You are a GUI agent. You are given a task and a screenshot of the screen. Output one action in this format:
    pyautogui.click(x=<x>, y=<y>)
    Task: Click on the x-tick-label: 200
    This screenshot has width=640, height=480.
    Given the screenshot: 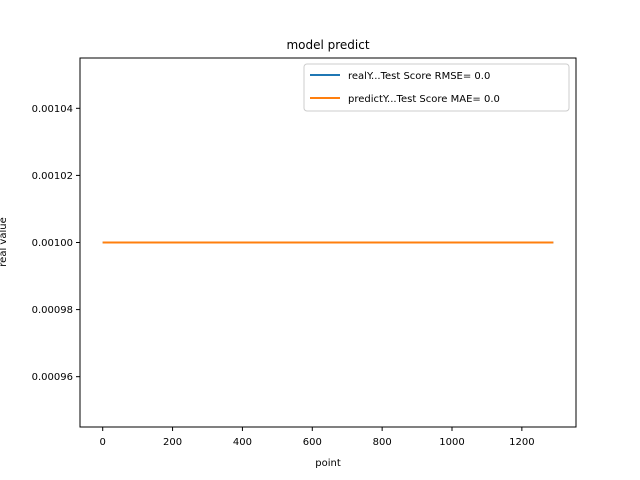 What is the action you would take?
    pyautogui.click(x=172, y=442)
    